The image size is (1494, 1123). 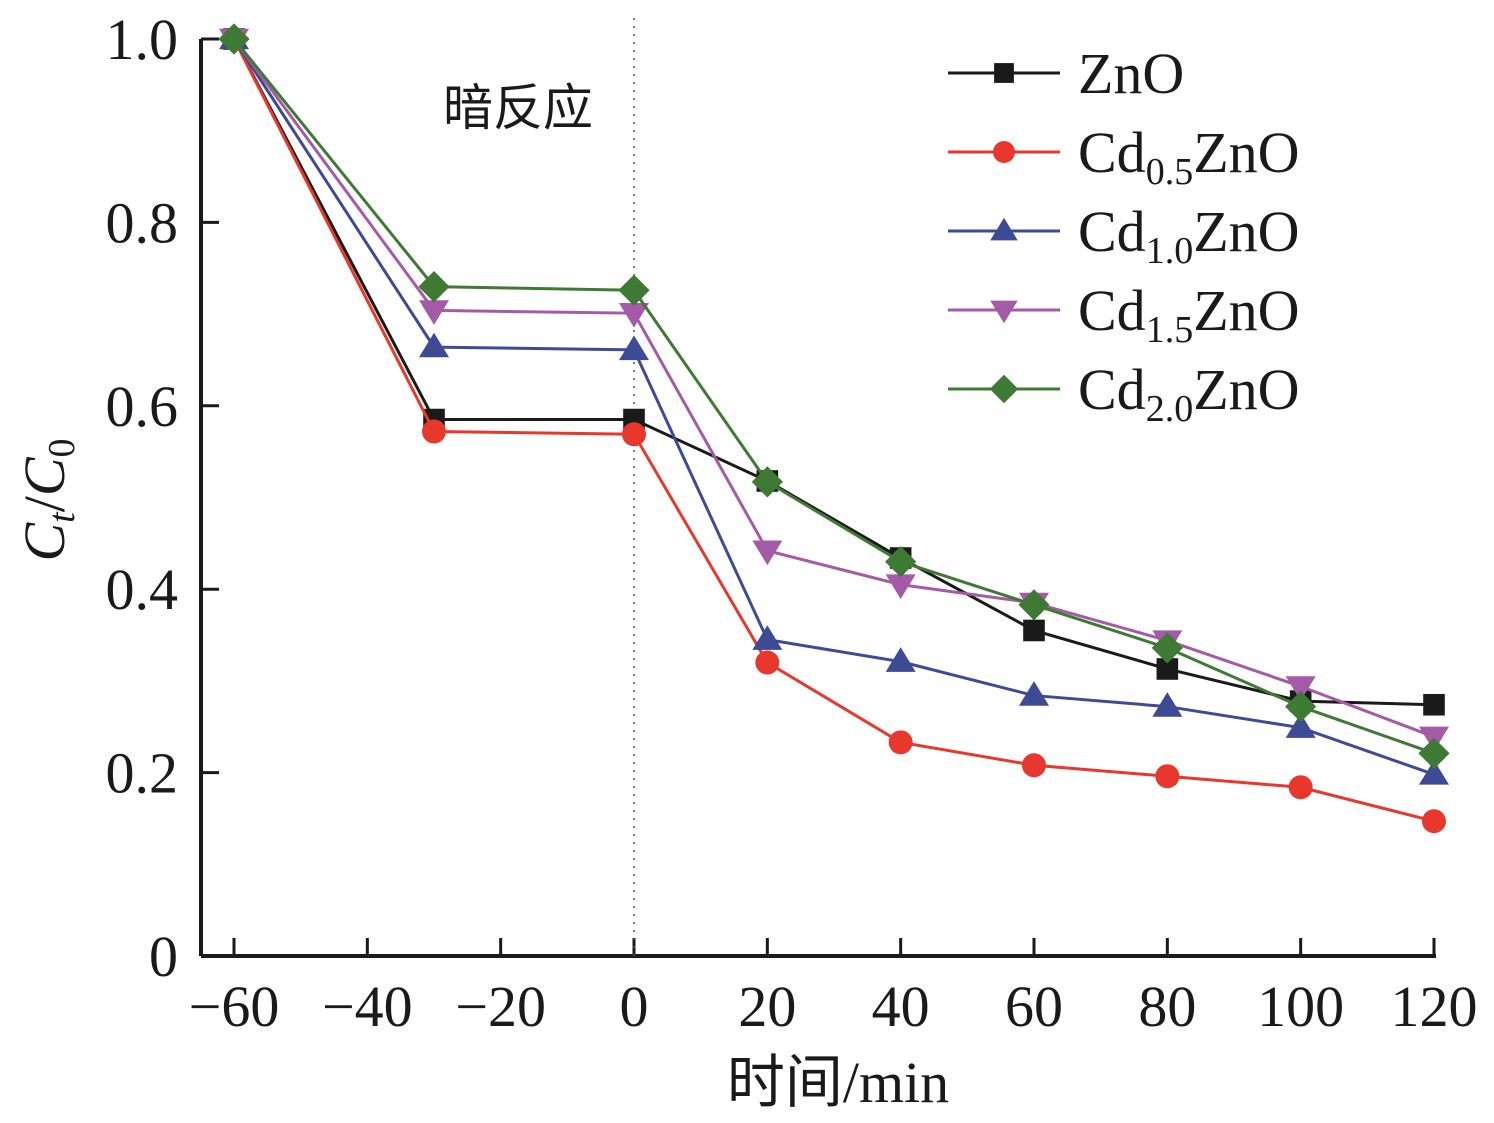 I want to click on x-tick-label: 80, so click(x=1167, y=1006).